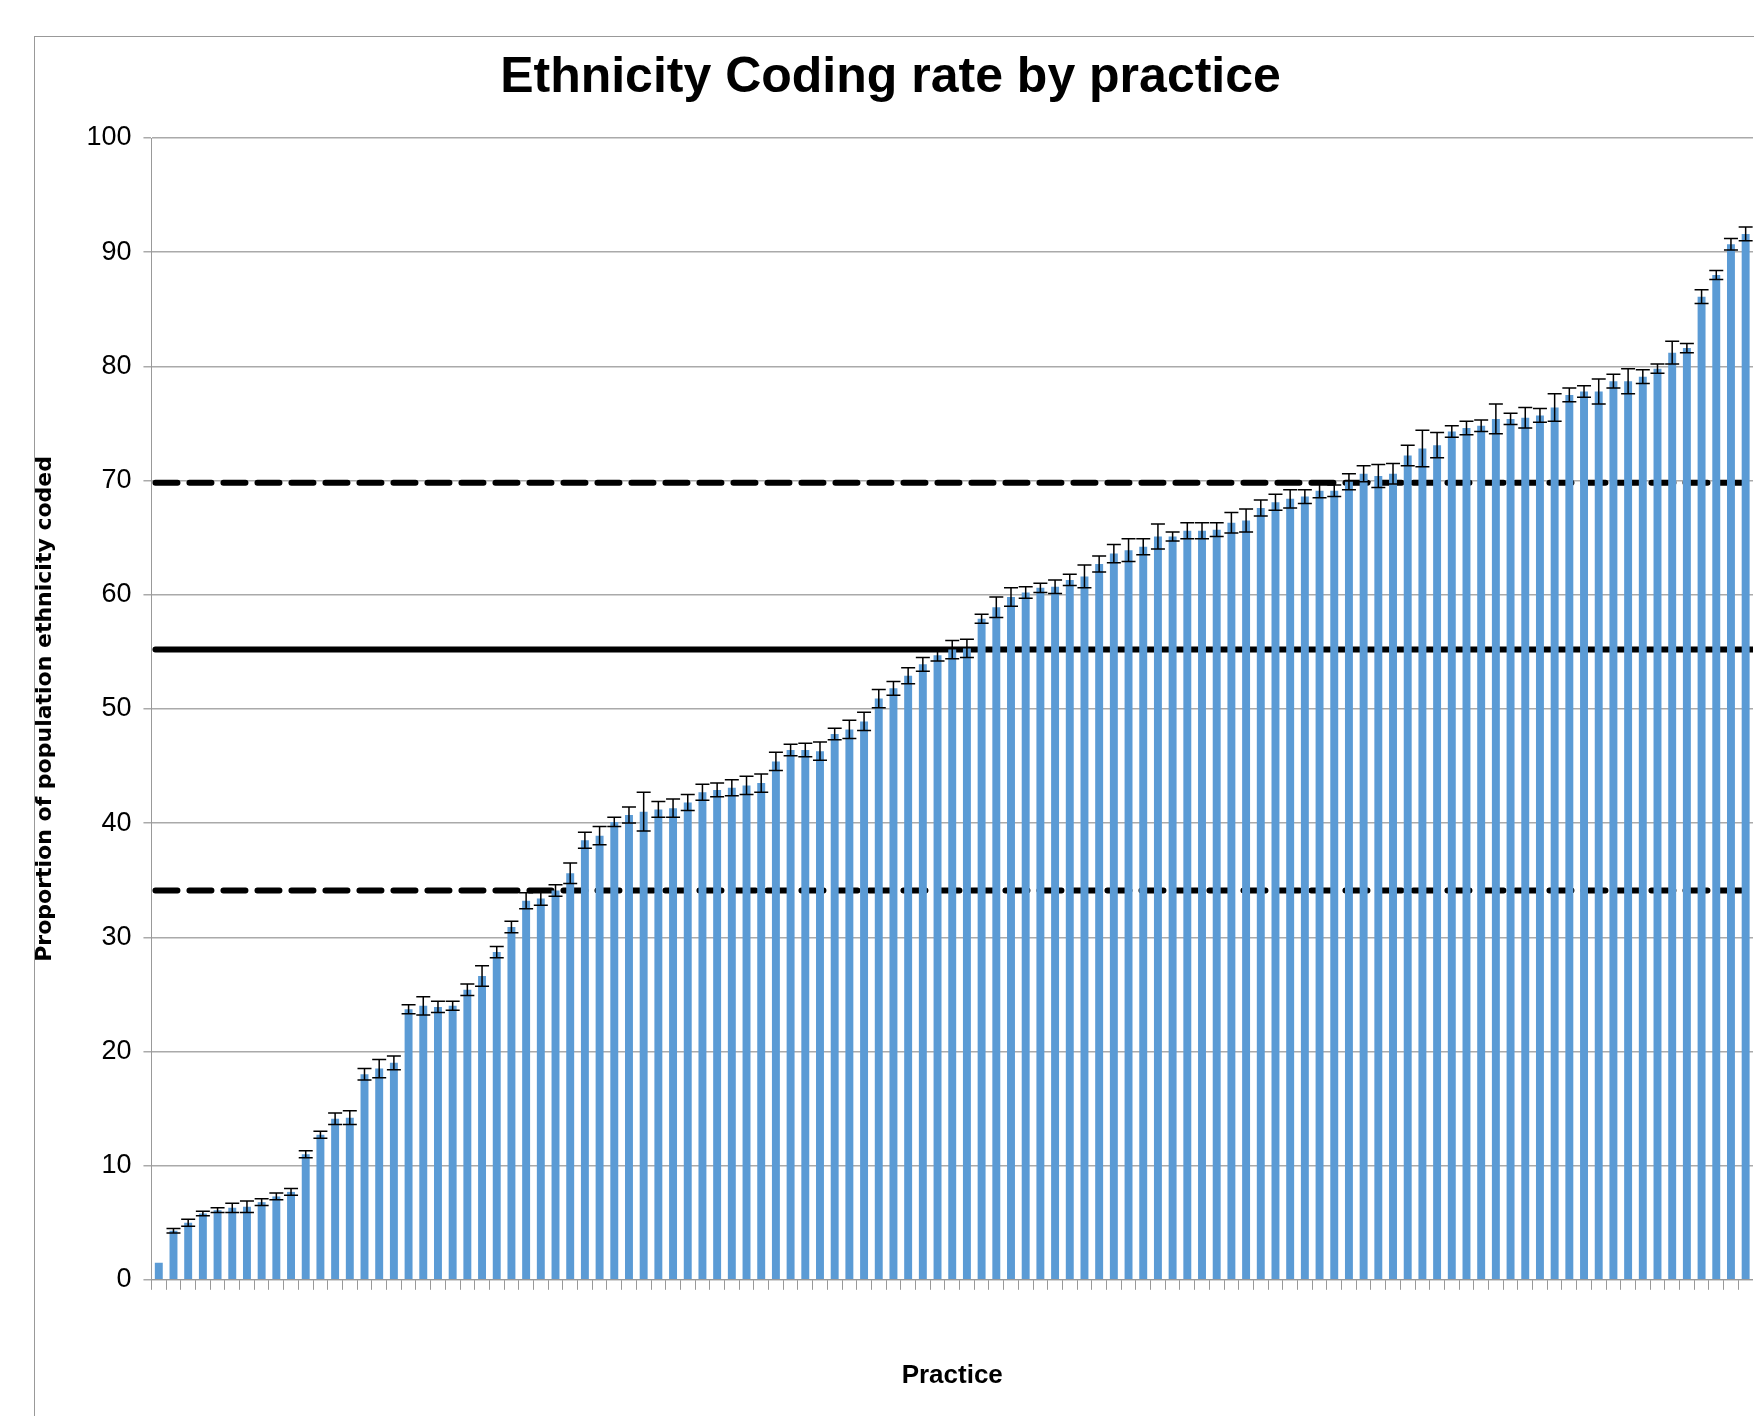 The height and width of the screenshot is (1423, 1761). I want to click on y-tick-label: 60, so click(116, 593).